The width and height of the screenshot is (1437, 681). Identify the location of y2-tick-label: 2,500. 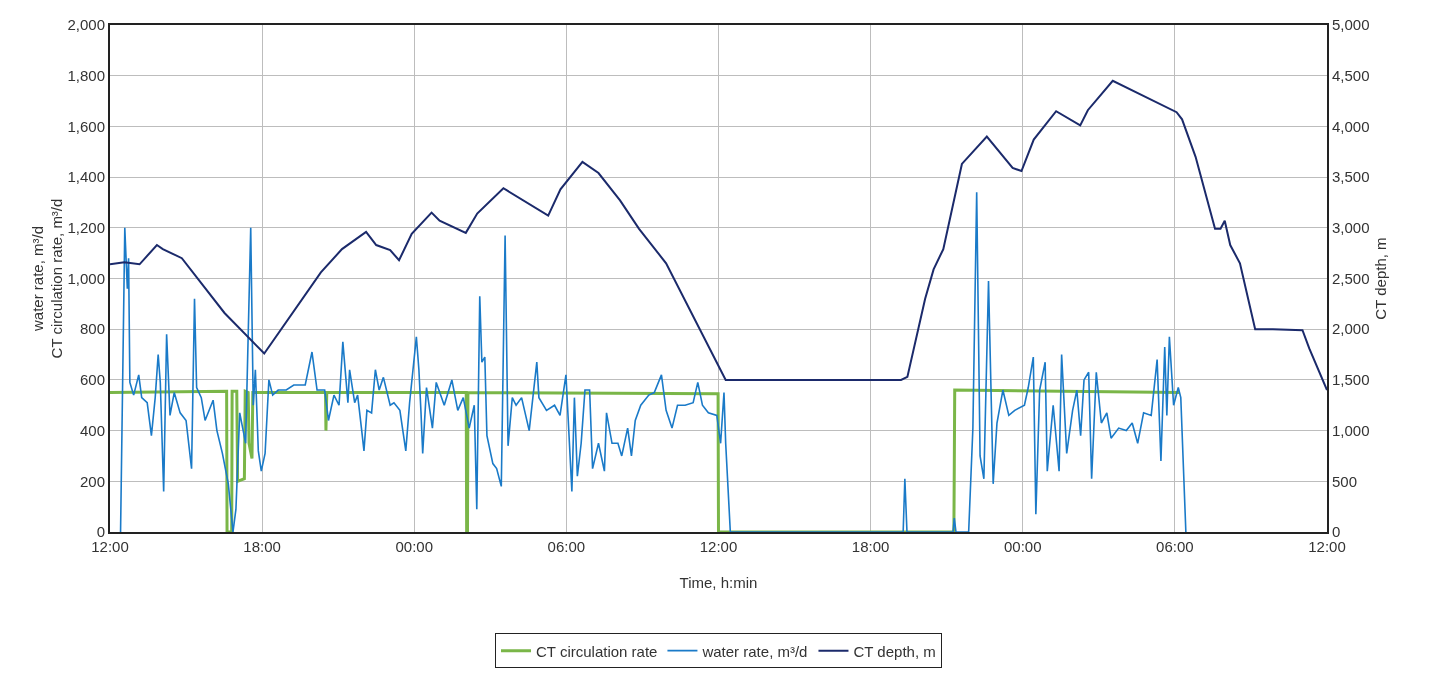
(1351, 278).